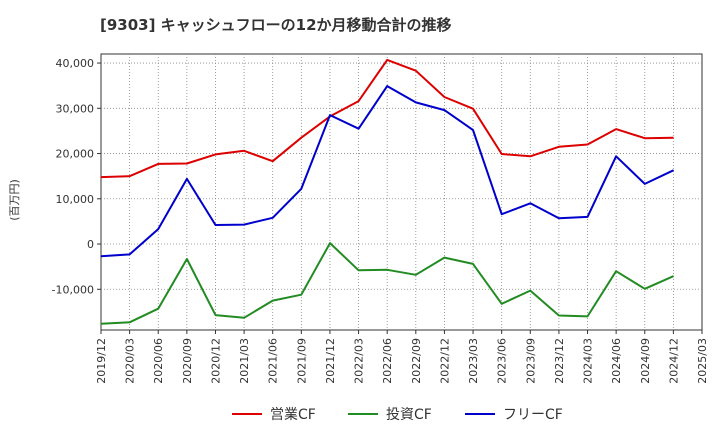 Image resolution: width=720 pixels, height=440 pixels. What do you see at coordinates (588, 361) in the screenshot?
I see `x-tick-label: 2024/03` at bounding box center [588, 361].